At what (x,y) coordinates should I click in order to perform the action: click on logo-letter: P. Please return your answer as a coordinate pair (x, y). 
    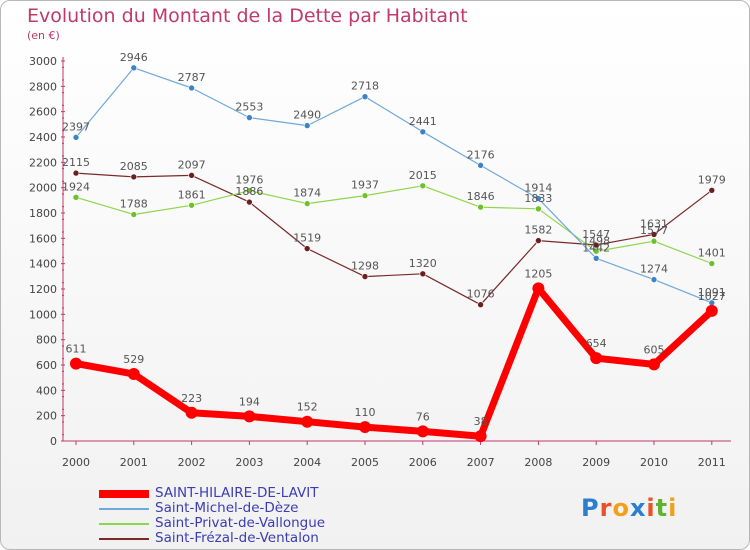
    Looking at the image, I should click on (590, 508).